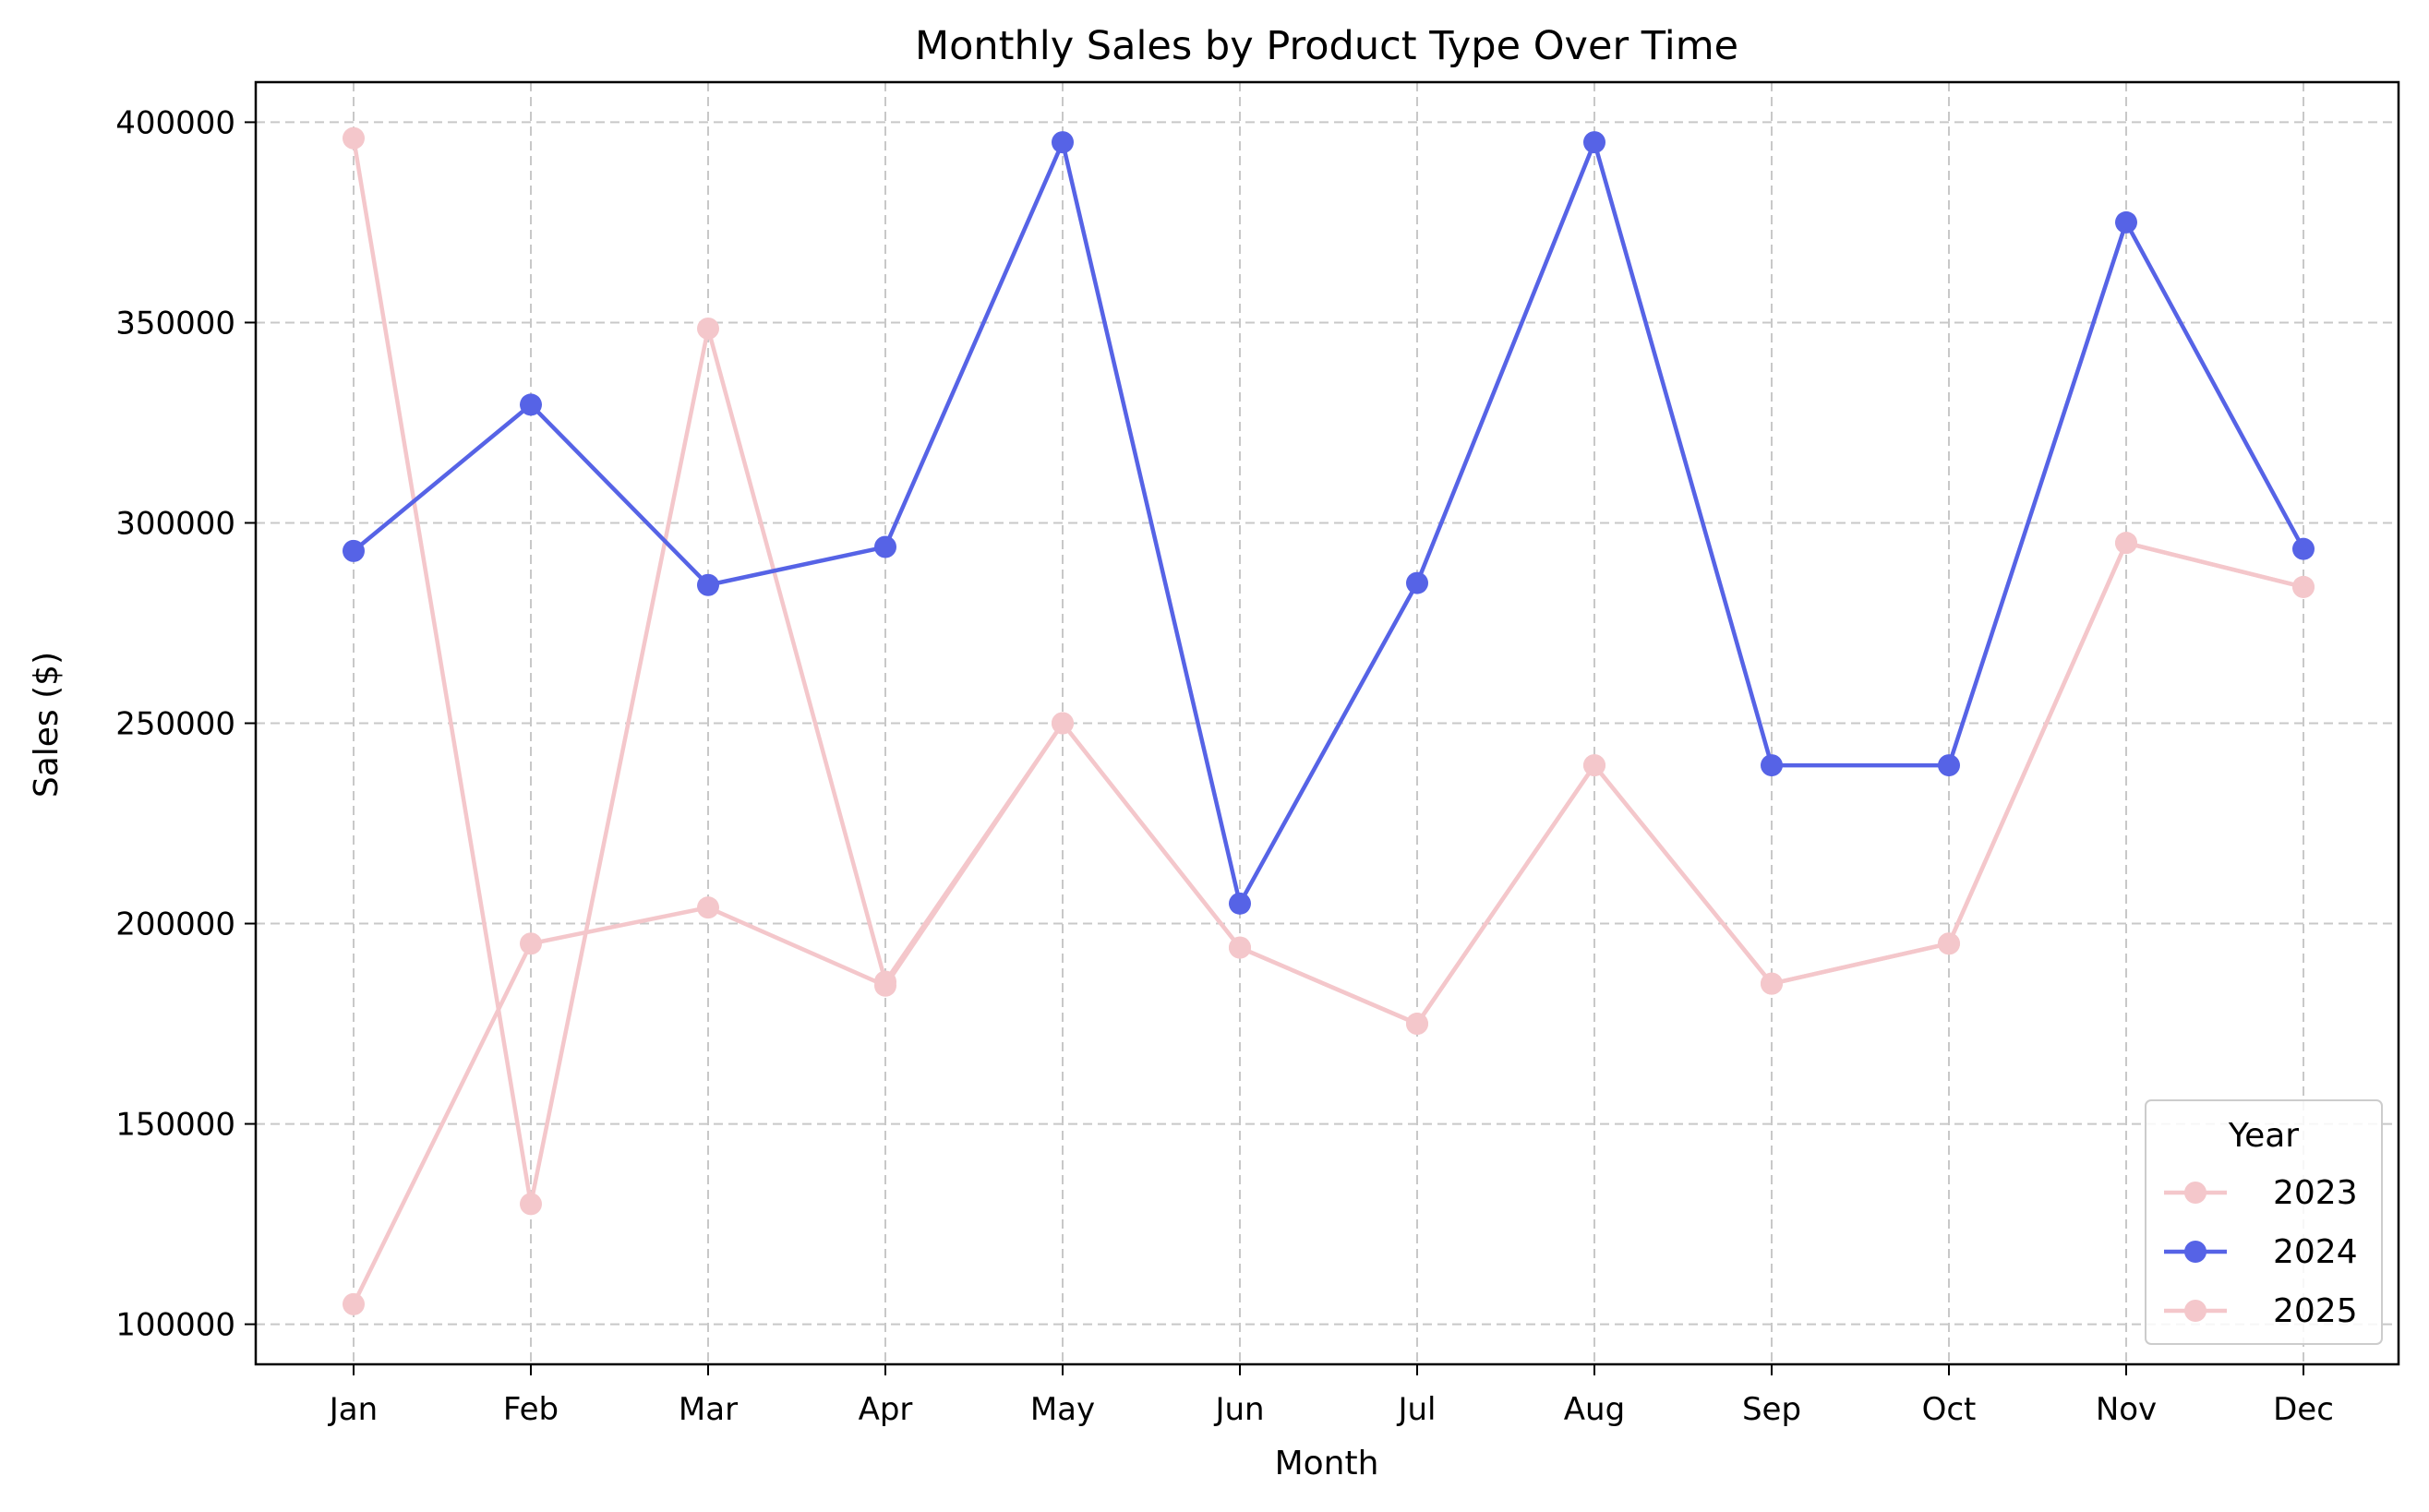 The width and height of the screenshot is (2429, 1512). What do you see at coordinates (47, 725) in the screenshot?
I see `y-axis-title: Sales ($)` at bounding box center [47, 725].